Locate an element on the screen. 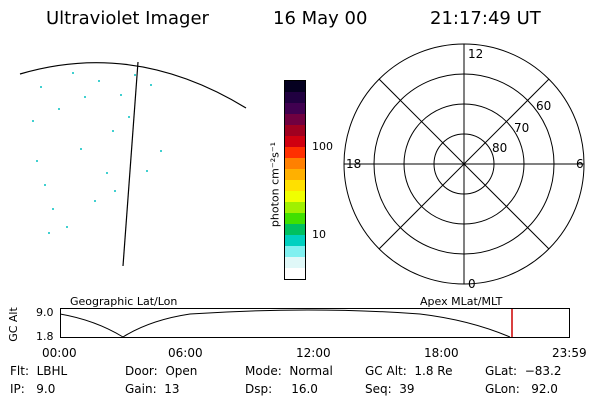 The image size is (600, 400). status-gain: Gain: 13 is located at coordinates (152, 389).